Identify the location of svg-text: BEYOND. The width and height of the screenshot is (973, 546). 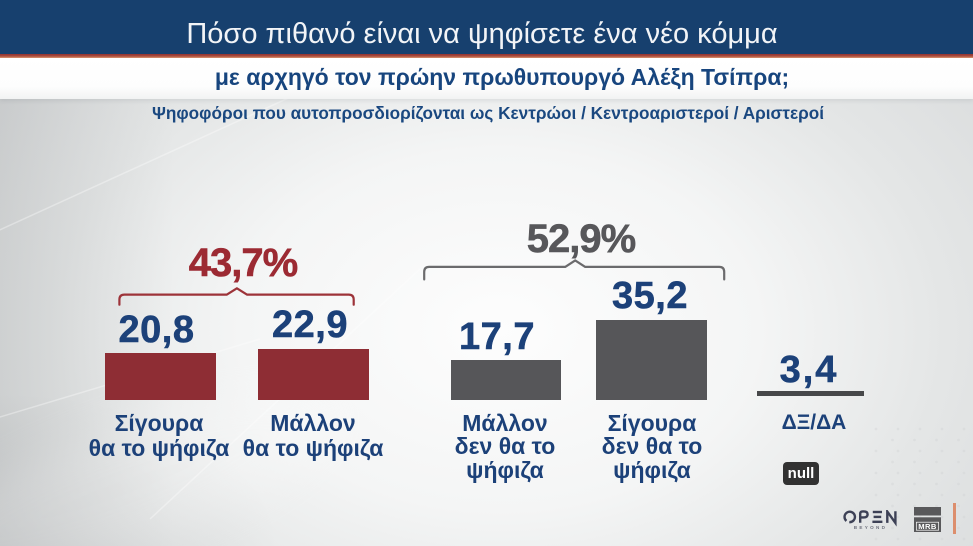
(870, 527).